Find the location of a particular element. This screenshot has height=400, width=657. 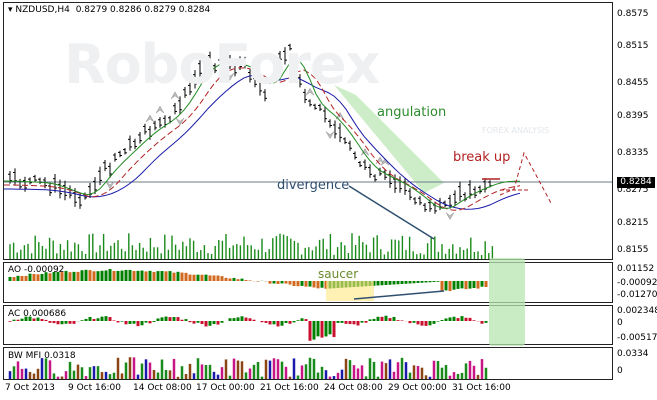

symbol-label: ▾ NZDUSD,H4 0.8279 0.8286 0.8279 0.8284 is located at coordinates (109, 10).